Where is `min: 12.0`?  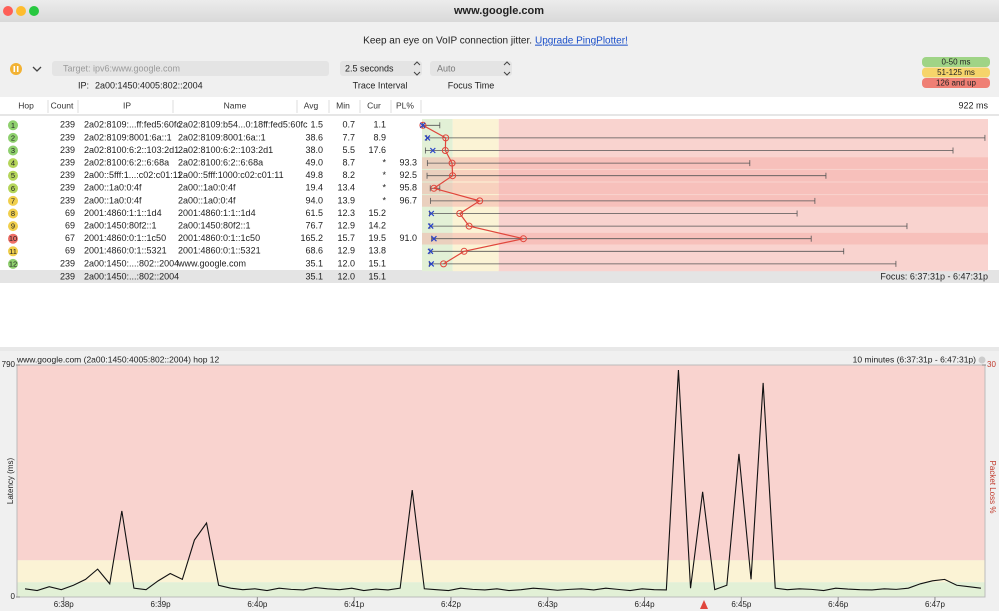
min: 12.0 is located at coordinates (346, 263).